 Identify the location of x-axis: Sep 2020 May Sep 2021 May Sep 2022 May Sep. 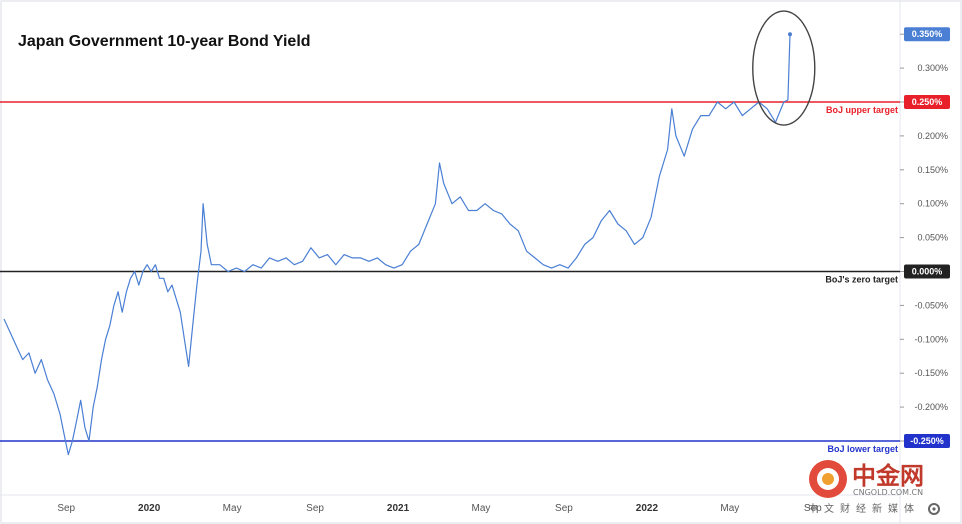
(439, 508).